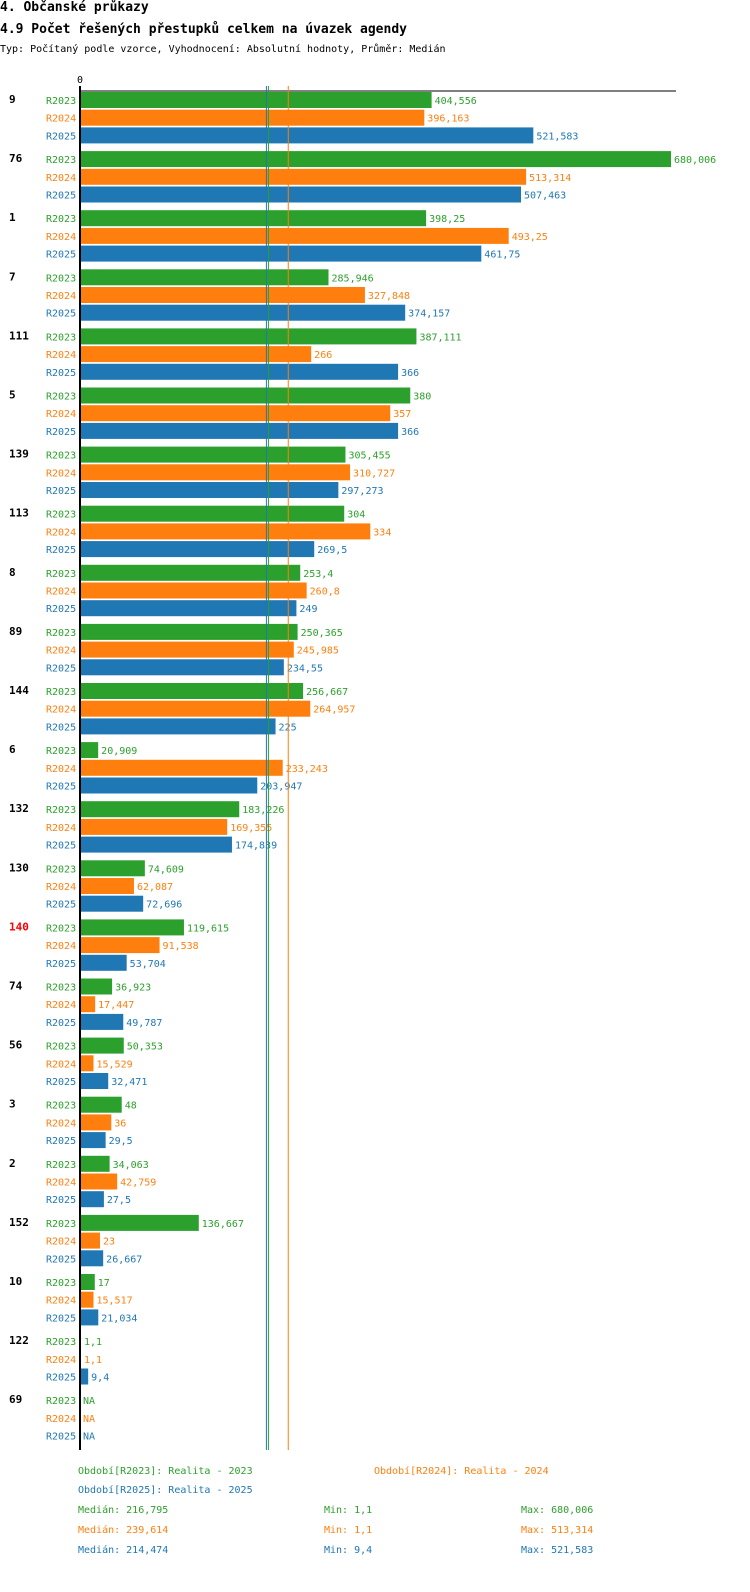  What do you see at coordinates (19, 1222) in the screenshot?
I see `category-label: 152` at bounding box center [19, 1222].